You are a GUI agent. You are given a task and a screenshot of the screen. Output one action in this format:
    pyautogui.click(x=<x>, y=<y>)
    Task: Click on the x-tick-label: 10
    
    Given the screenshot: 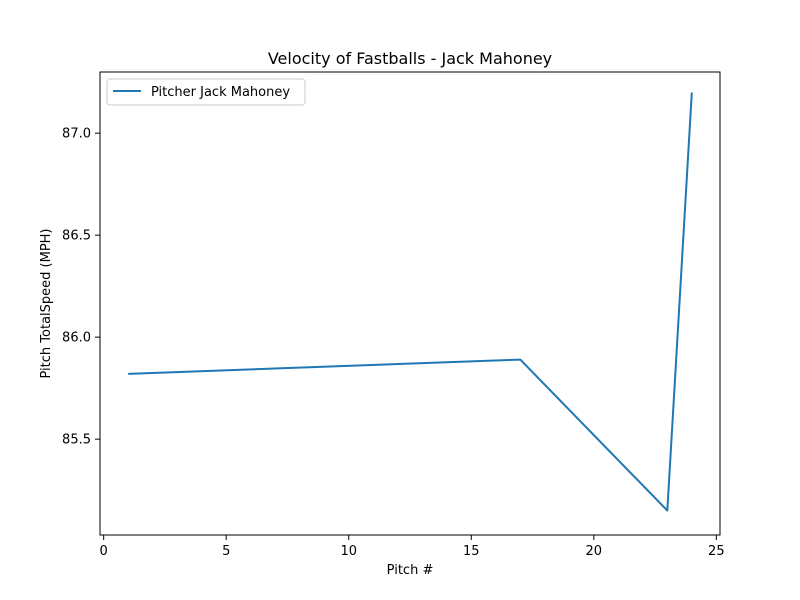 What is the action you would take?
    pyautogui.click(x=348, y=551)
    